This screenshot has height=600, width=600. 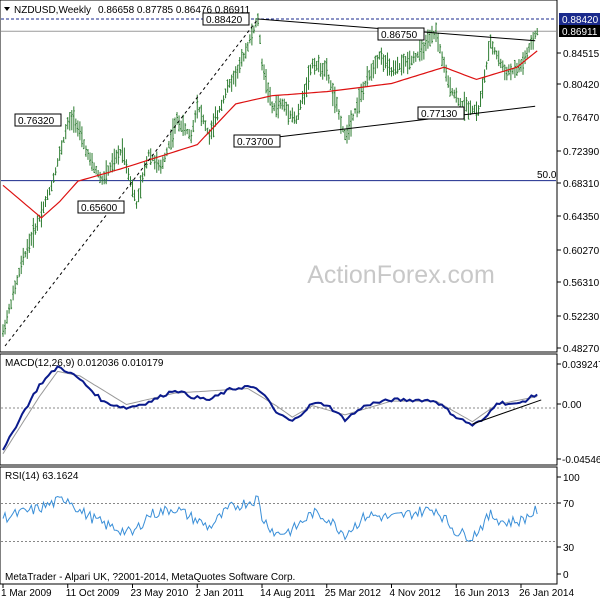 I want to click on annotation-label: 0.65600, so click(x=101, y=207).